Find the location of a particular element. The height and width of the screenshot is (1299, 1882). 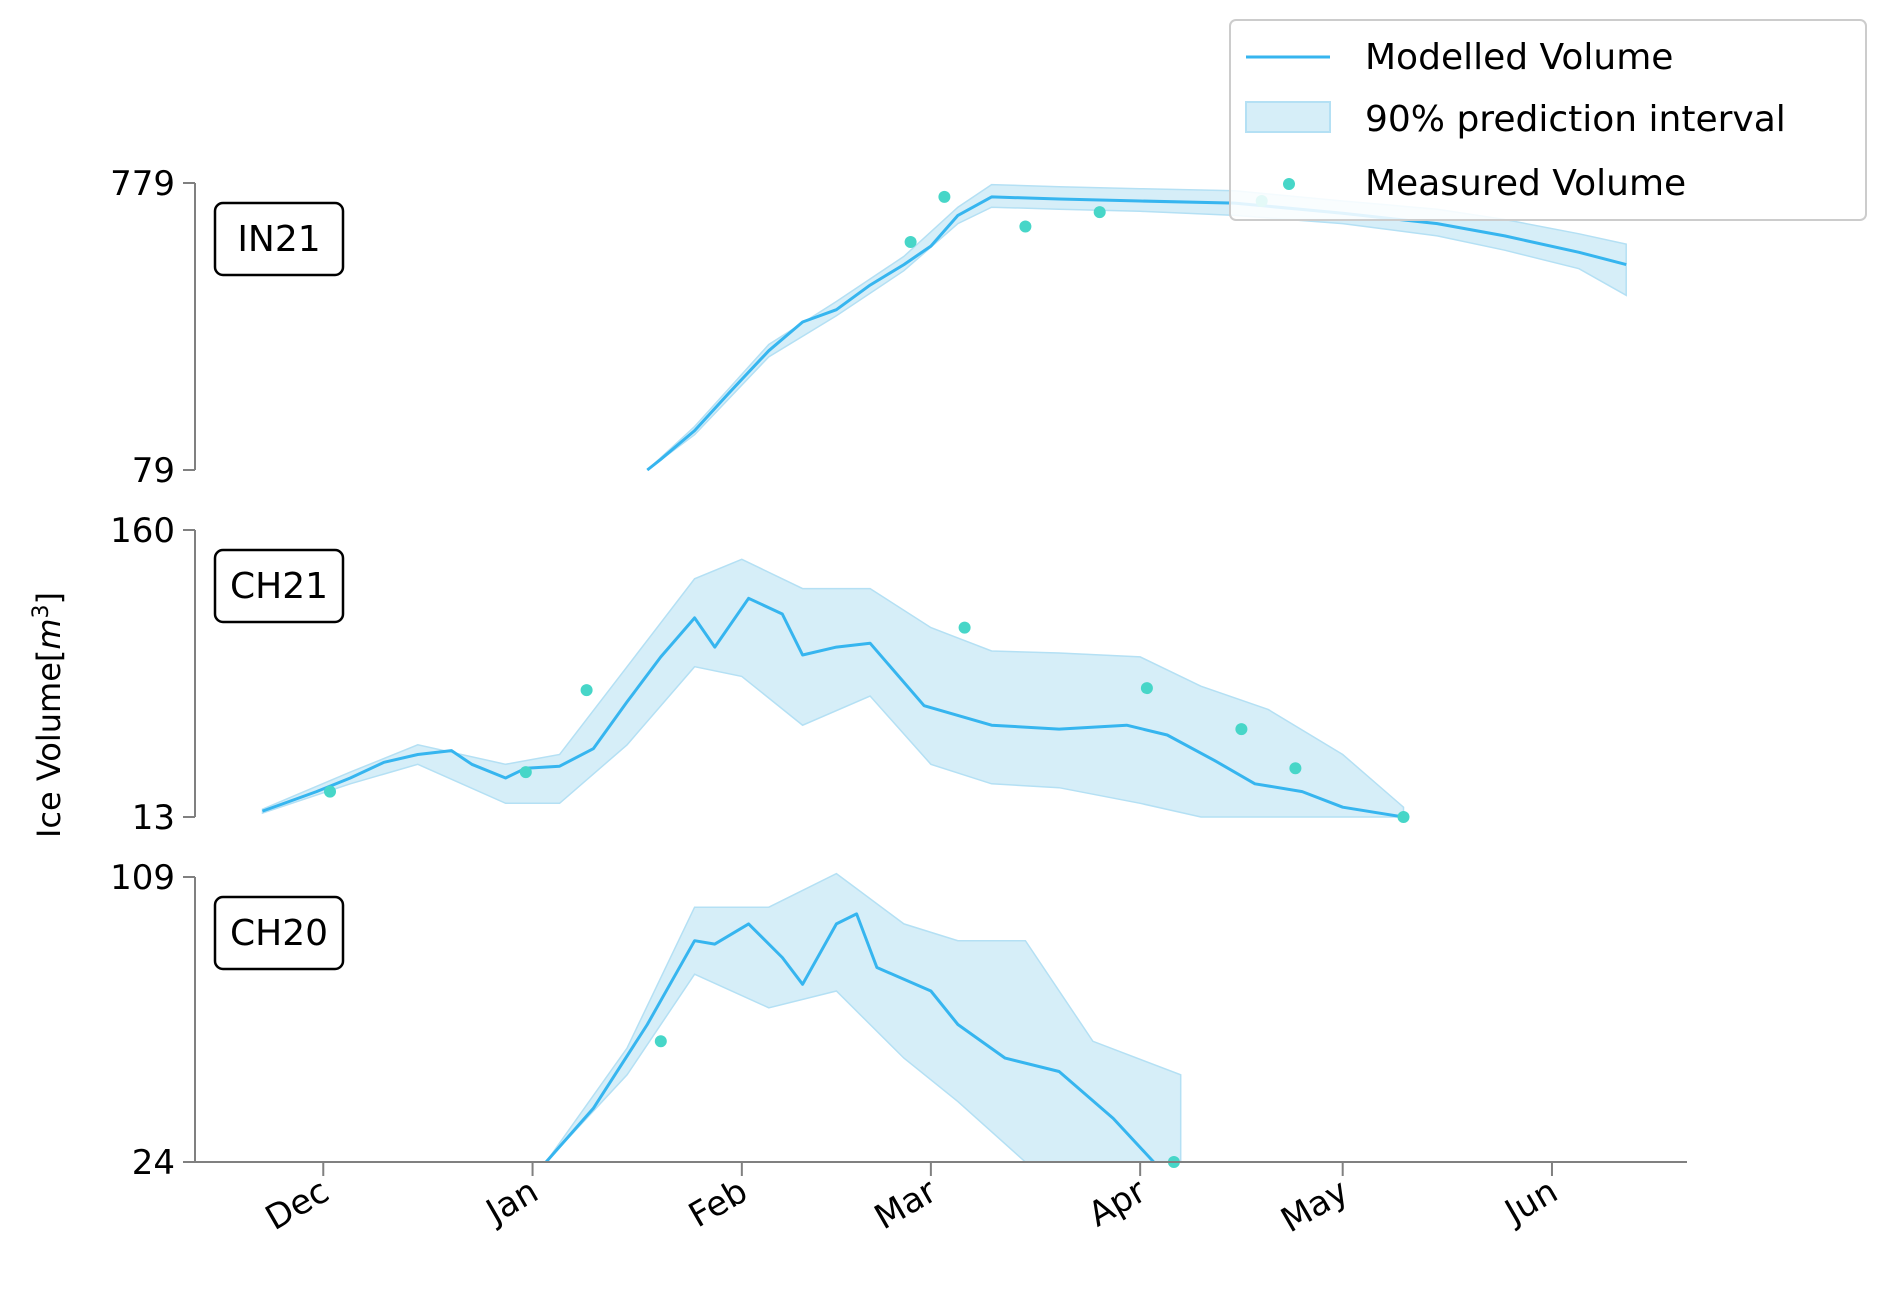

y-tick-label: 779 is located at coordinates (142, 184).